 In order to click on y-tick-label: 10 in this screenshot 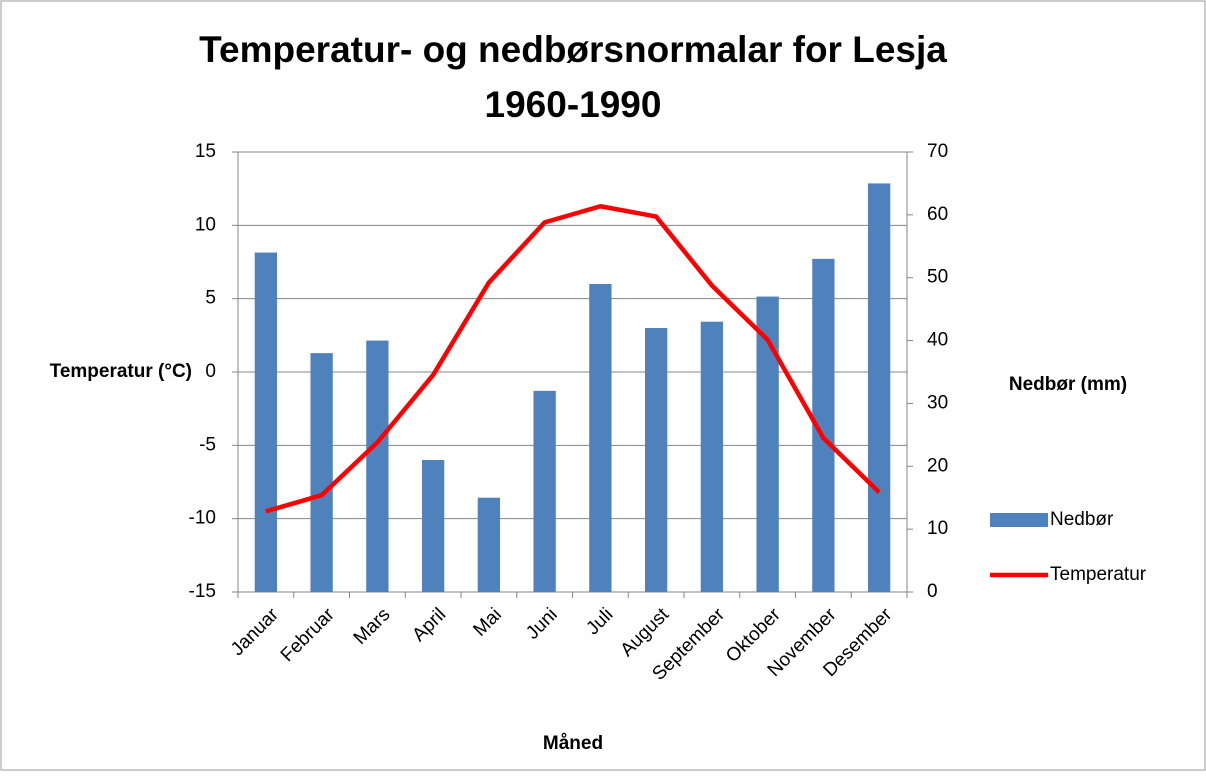, I will do `click(205, 224)`.